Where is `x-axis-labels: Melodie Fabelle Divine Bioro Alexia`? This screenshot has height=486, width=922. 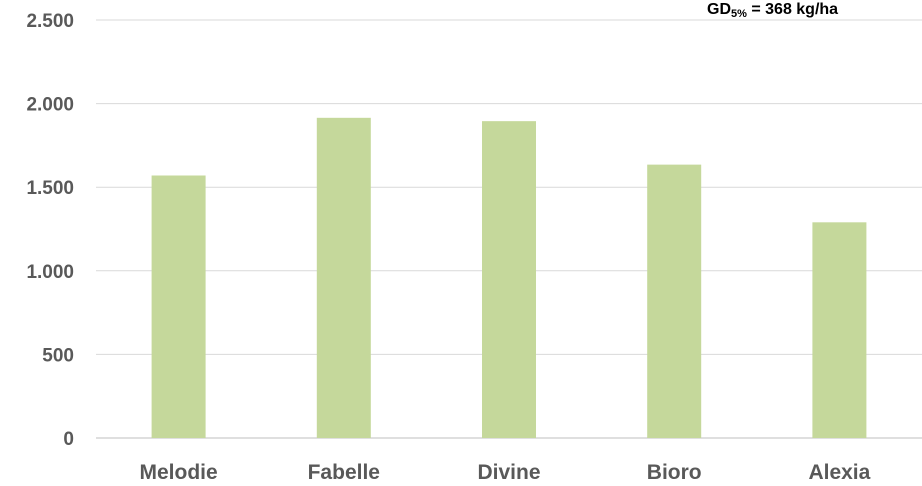 x-axis-labels: Melodie Fabelle Divine Bioro Alexia is located at coordinates (505, 472).